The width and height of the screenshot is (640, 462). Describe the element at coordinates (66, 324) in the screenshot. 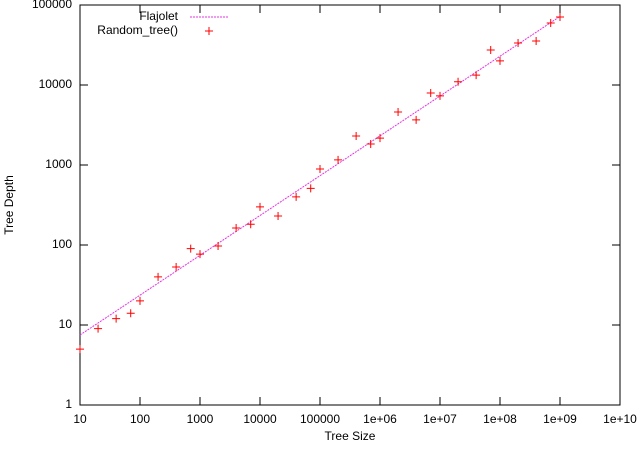

I see `y-tick-label: 10` at that location.